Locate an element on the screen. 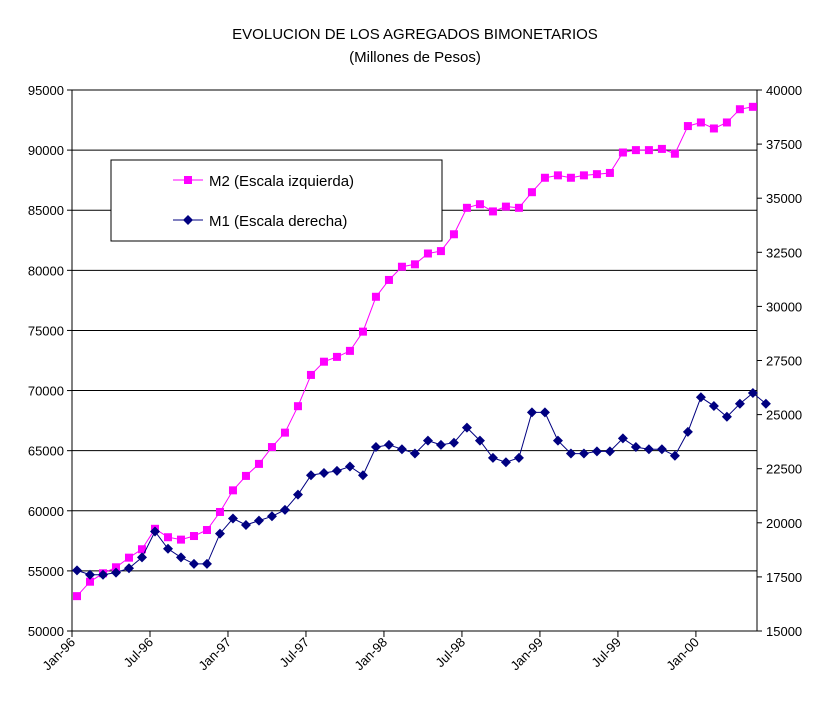 This screenshot has height=710, width=830. x-tick-label: Jul-98 is located at coordinates (450, 653).